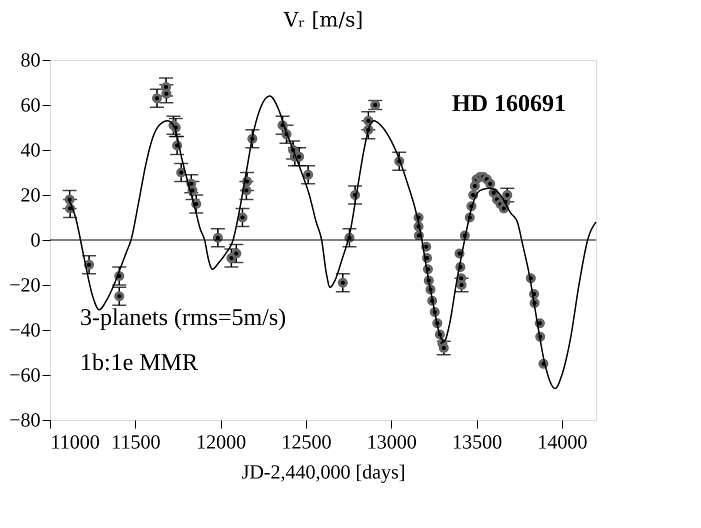 This screenshot has height=528, width=701. I want to click on y-tick-label: 0, so click(35, 241).